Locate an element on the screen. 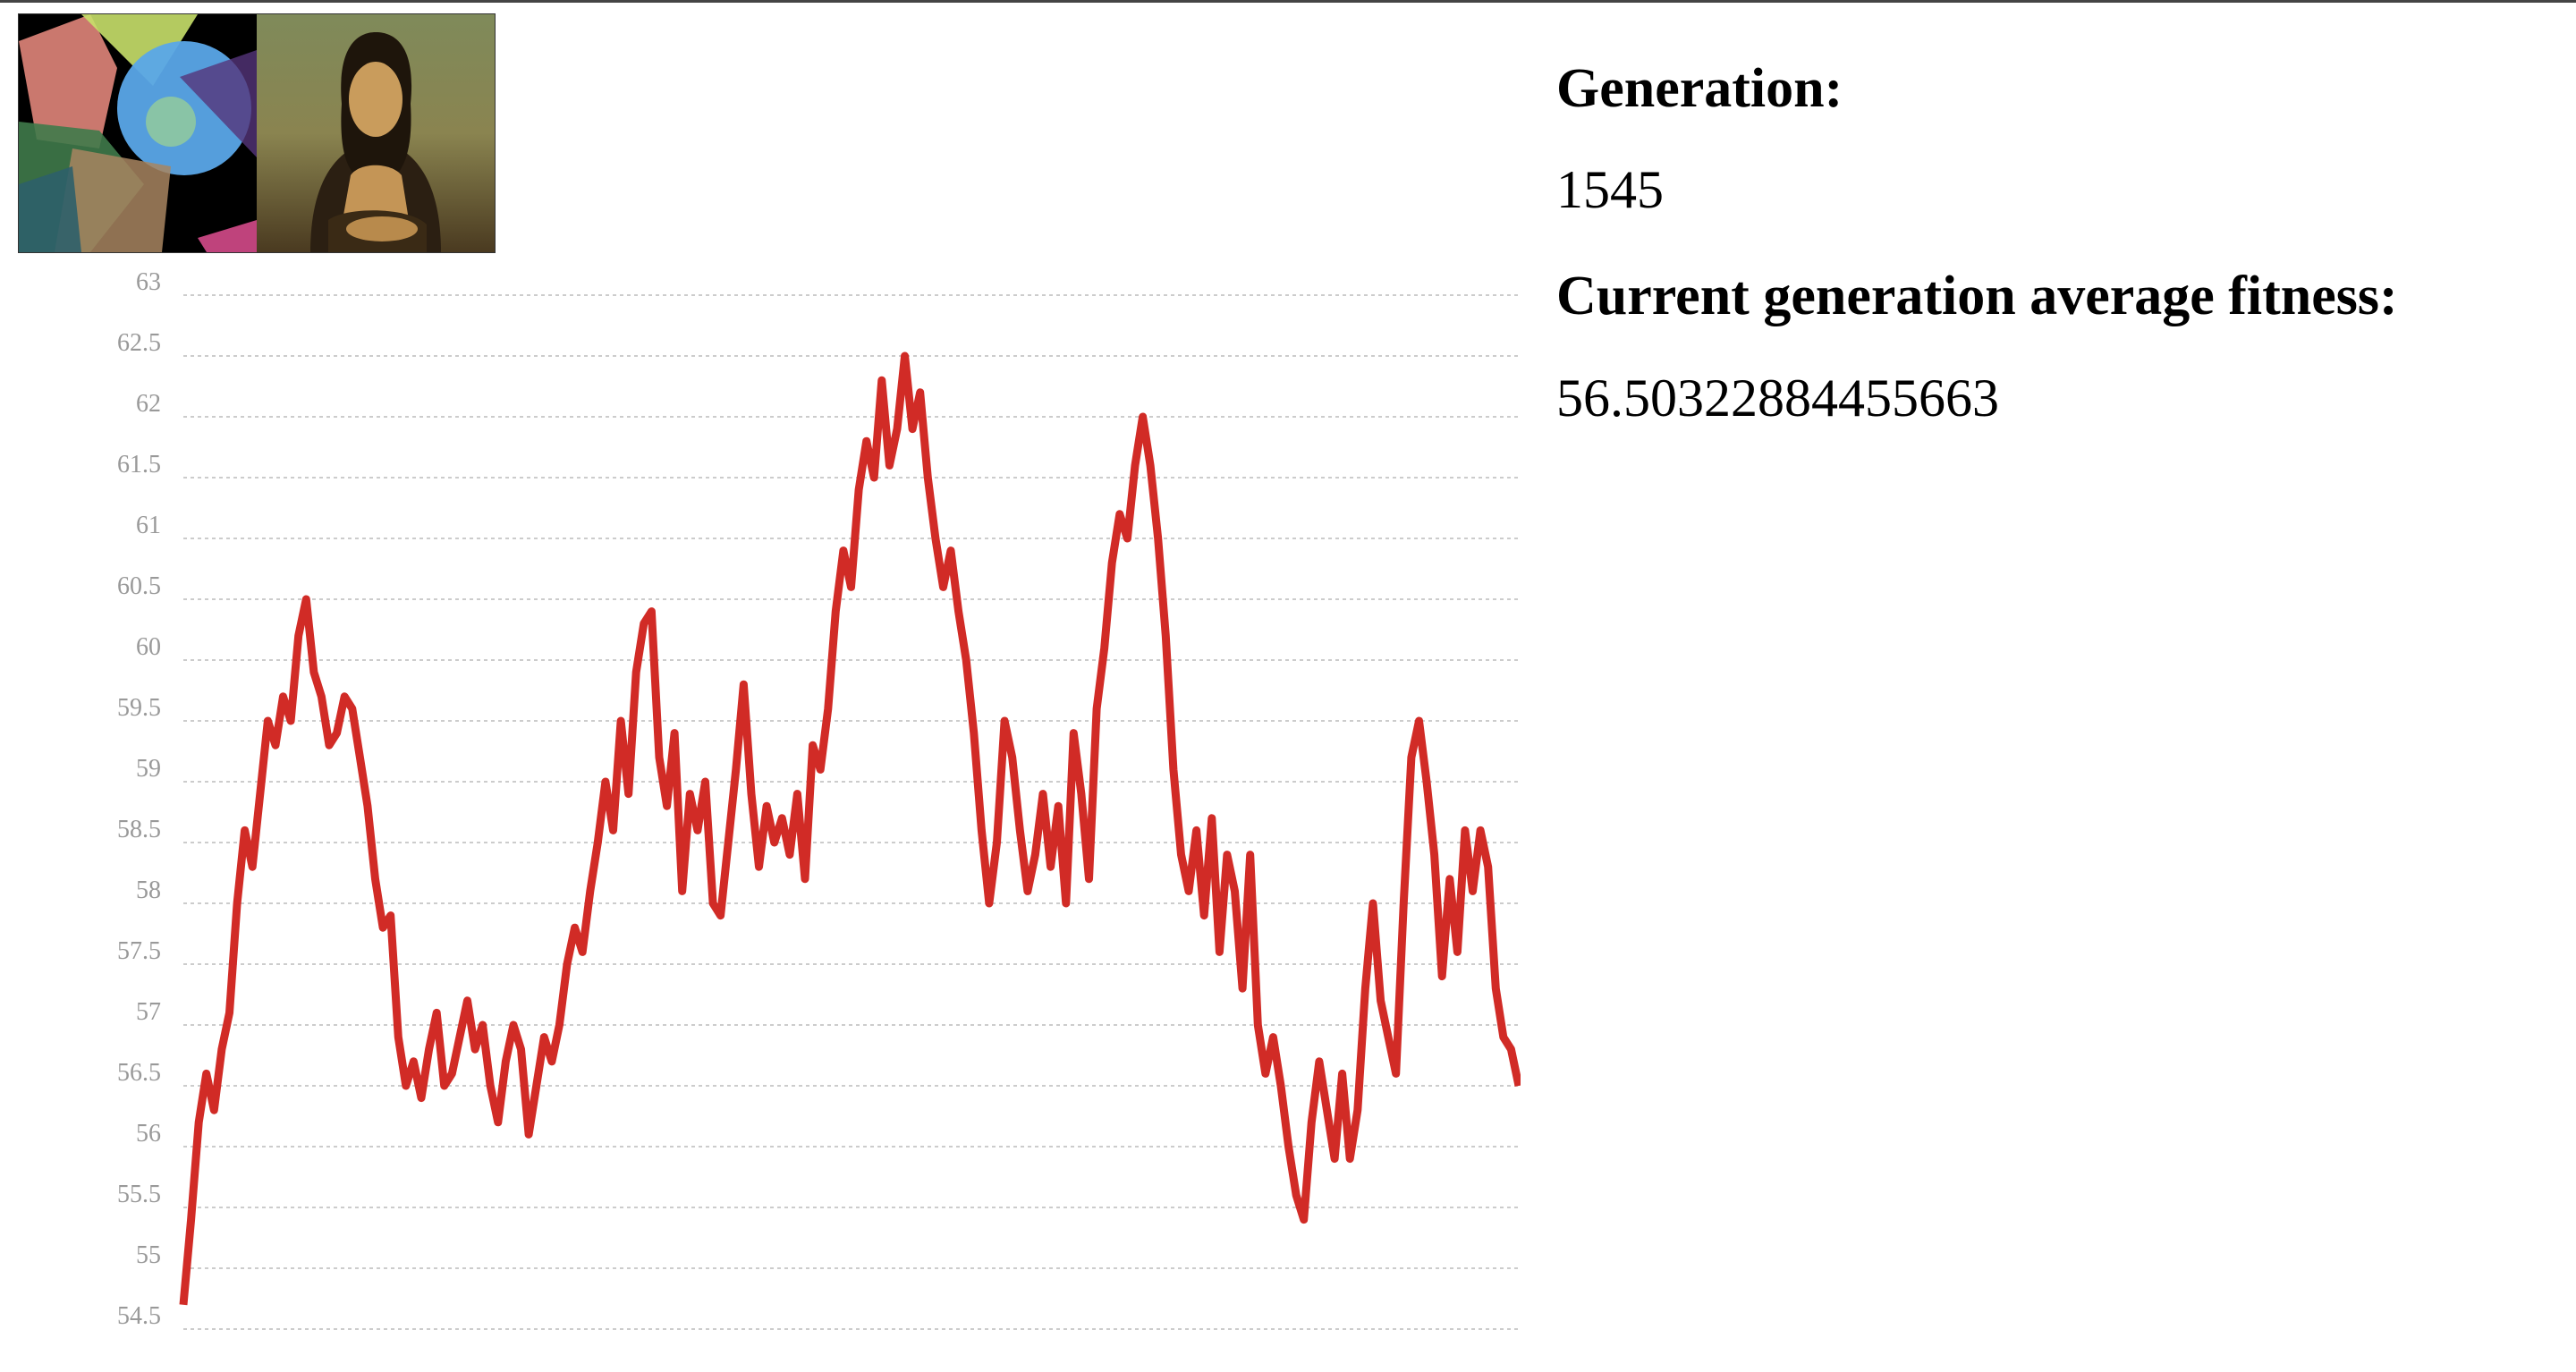 Image resolution: width=2576 pixels, height=1372 pixels. y-tick-label: 57.5 is located at coordinates (139, 951).